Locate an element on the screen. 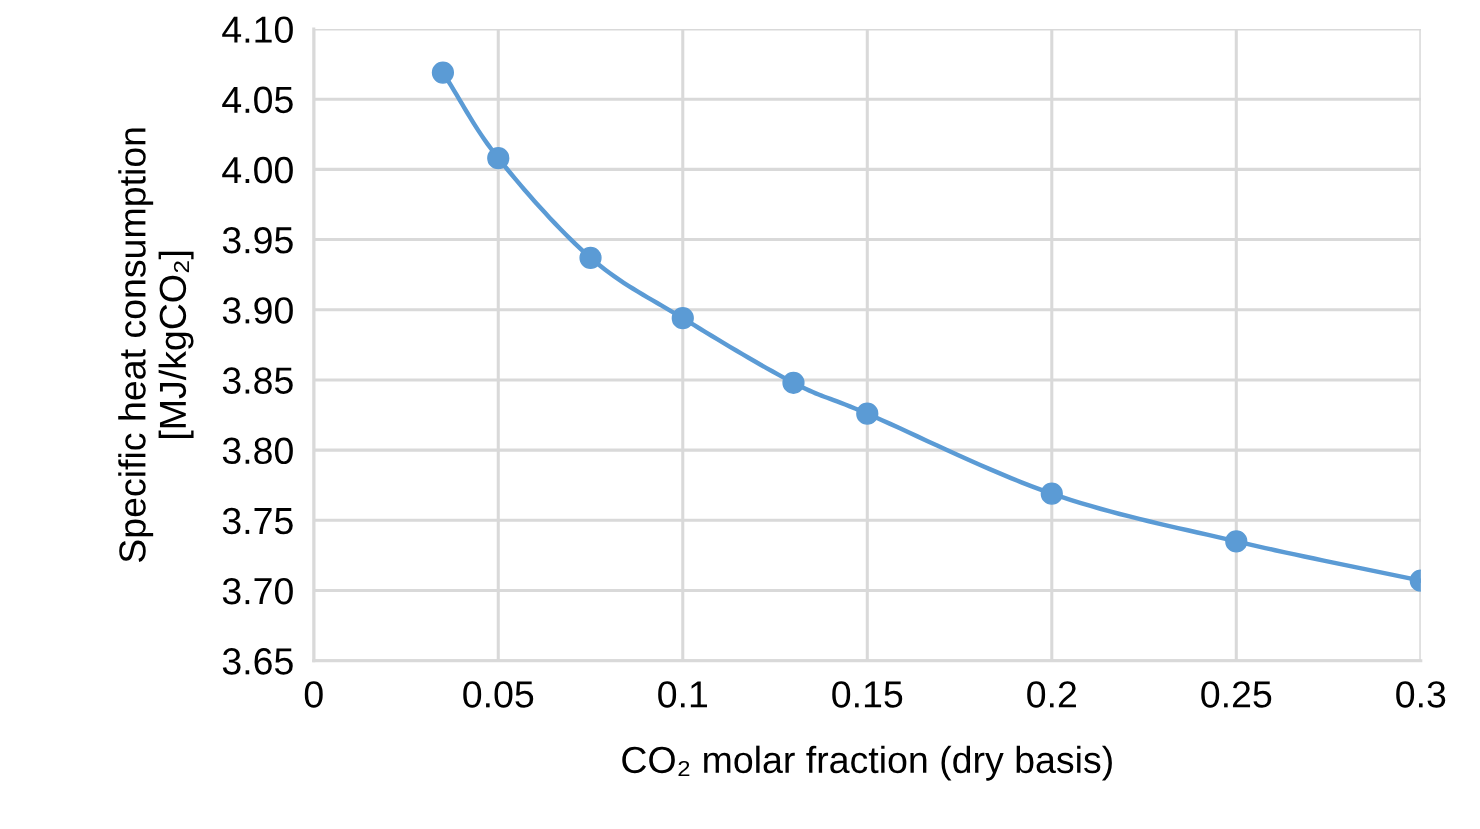 This screenshot has height=829, width=1480. x-tick-label: 0.15 is located at coordinates (867, 694).